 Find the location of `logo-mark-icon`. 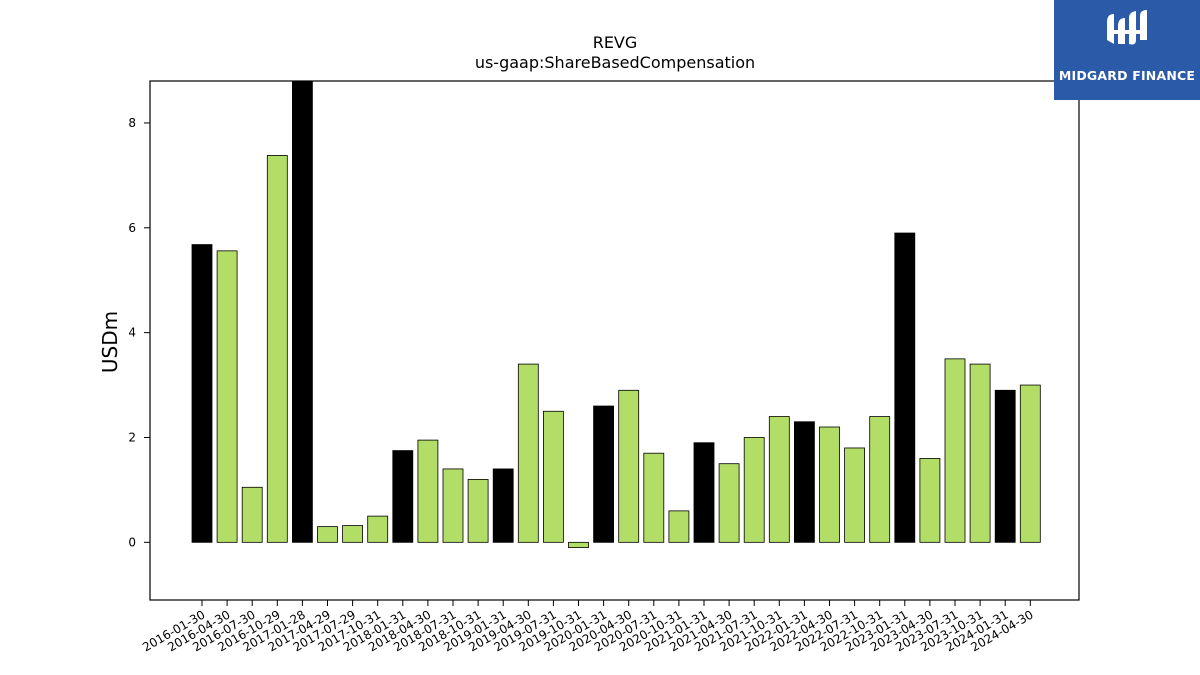

logo-mark-icon is located at coordinates (1127, 27).